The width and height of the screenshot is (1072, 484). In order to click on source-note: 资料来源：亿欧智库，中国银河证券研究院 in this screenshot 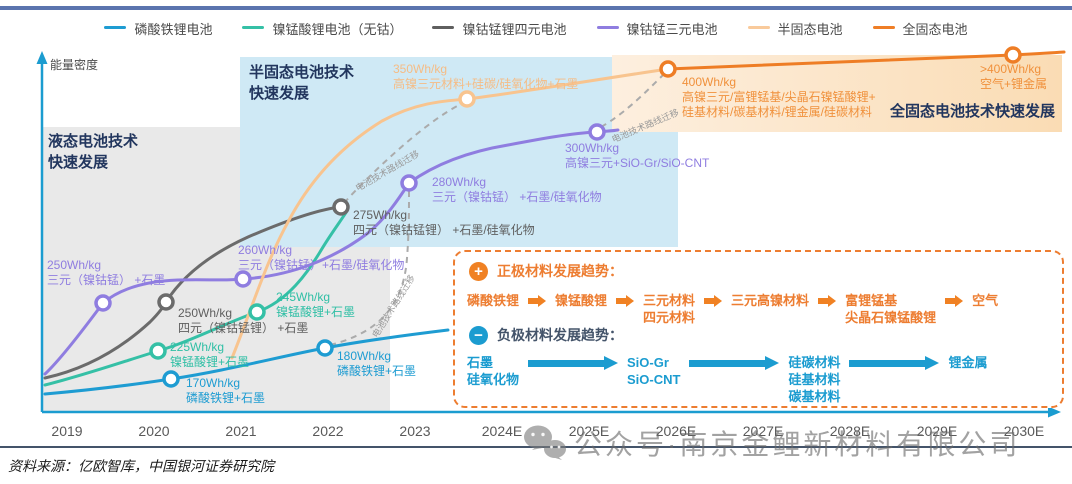, I will do `click(141, 467)`.